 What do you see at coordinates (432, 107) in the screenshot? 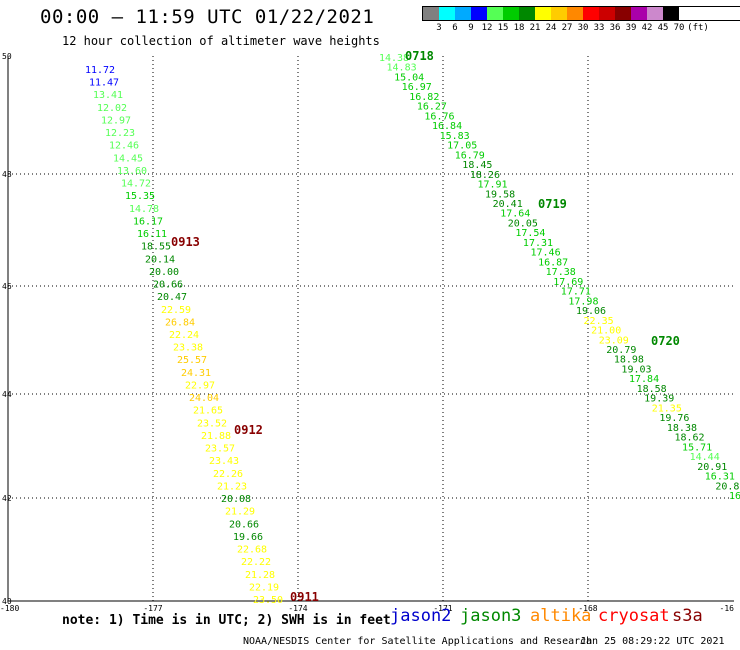
I see `wave-height-value: 16.27` at bounding box center [432, 107].